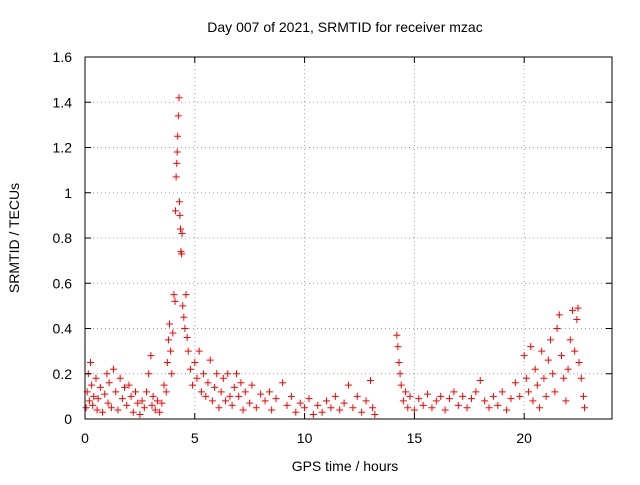 This screenshot has width=640, height=485. Describe the element at coordinates (305, 438) in the screenshot. I see `x-tick-label: 10` at that location.